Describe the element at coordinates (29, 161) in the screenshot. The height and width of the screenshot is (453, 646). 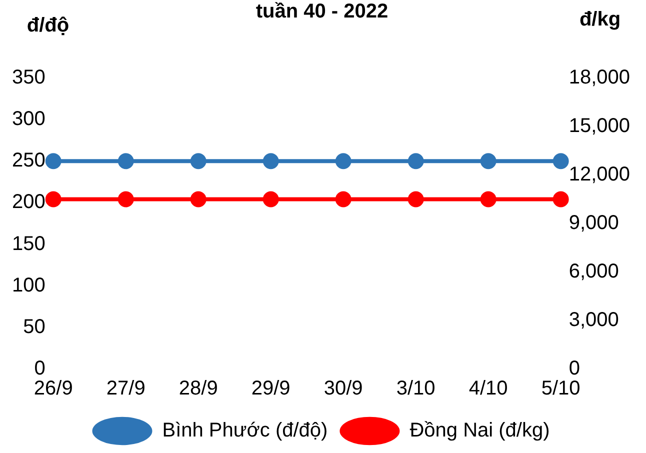
I see `y-tick-label: 250` at that location.